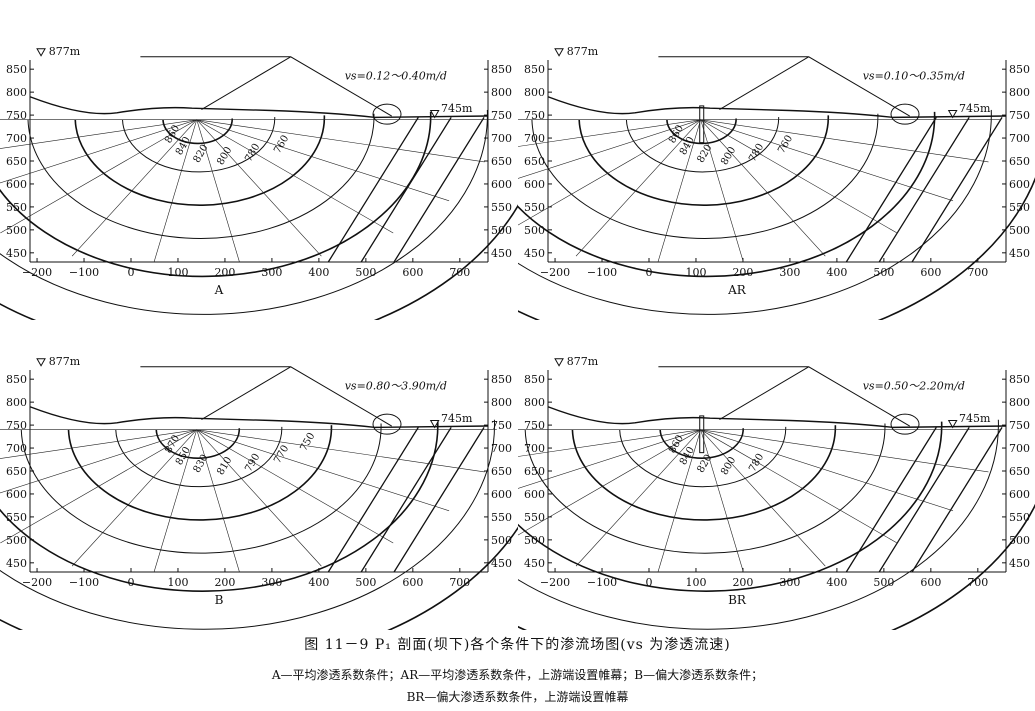  Describe the element at coordinates (648, 582) in the screenshot. I see `x-tick-label: 0` at that location.